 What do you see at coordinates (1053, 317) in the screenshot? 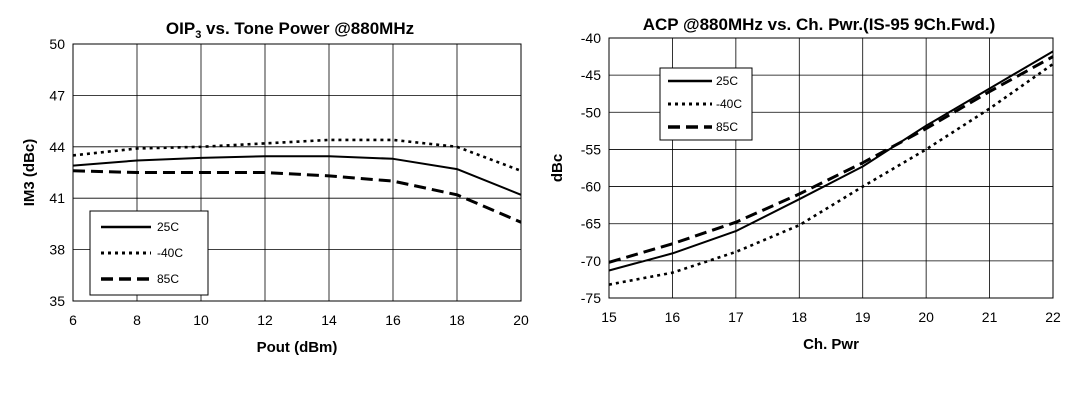
I see `x-tick-label: 22` at bounding box center [1053, 317].